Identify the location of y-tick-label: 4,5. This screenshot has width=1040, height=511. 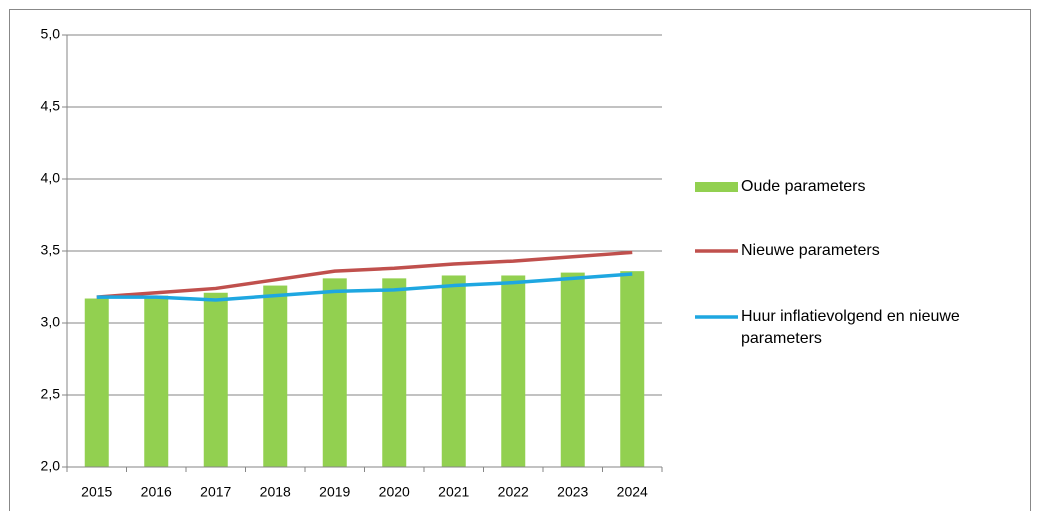
(51, 106).